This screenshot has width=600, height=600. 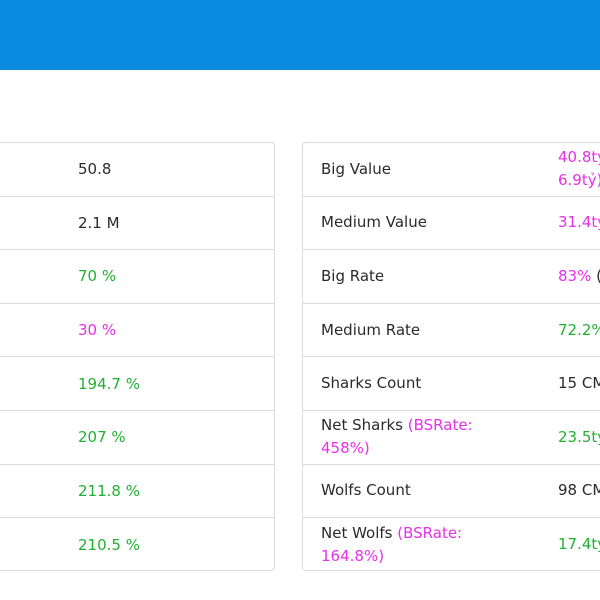 I want to click on row-value: 83% (, so click(x=579, y=276).